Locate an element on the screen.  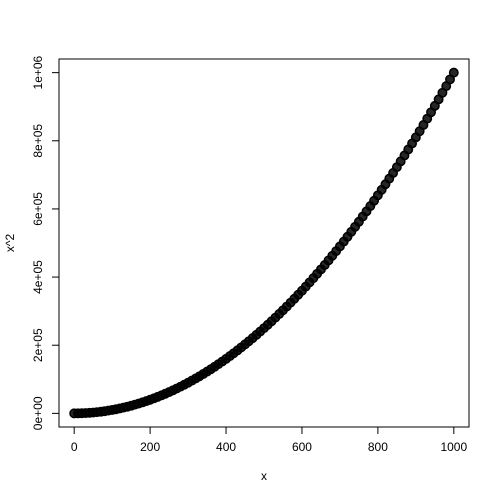
x-tick-label: 200 is located at coordinates (150, 447).